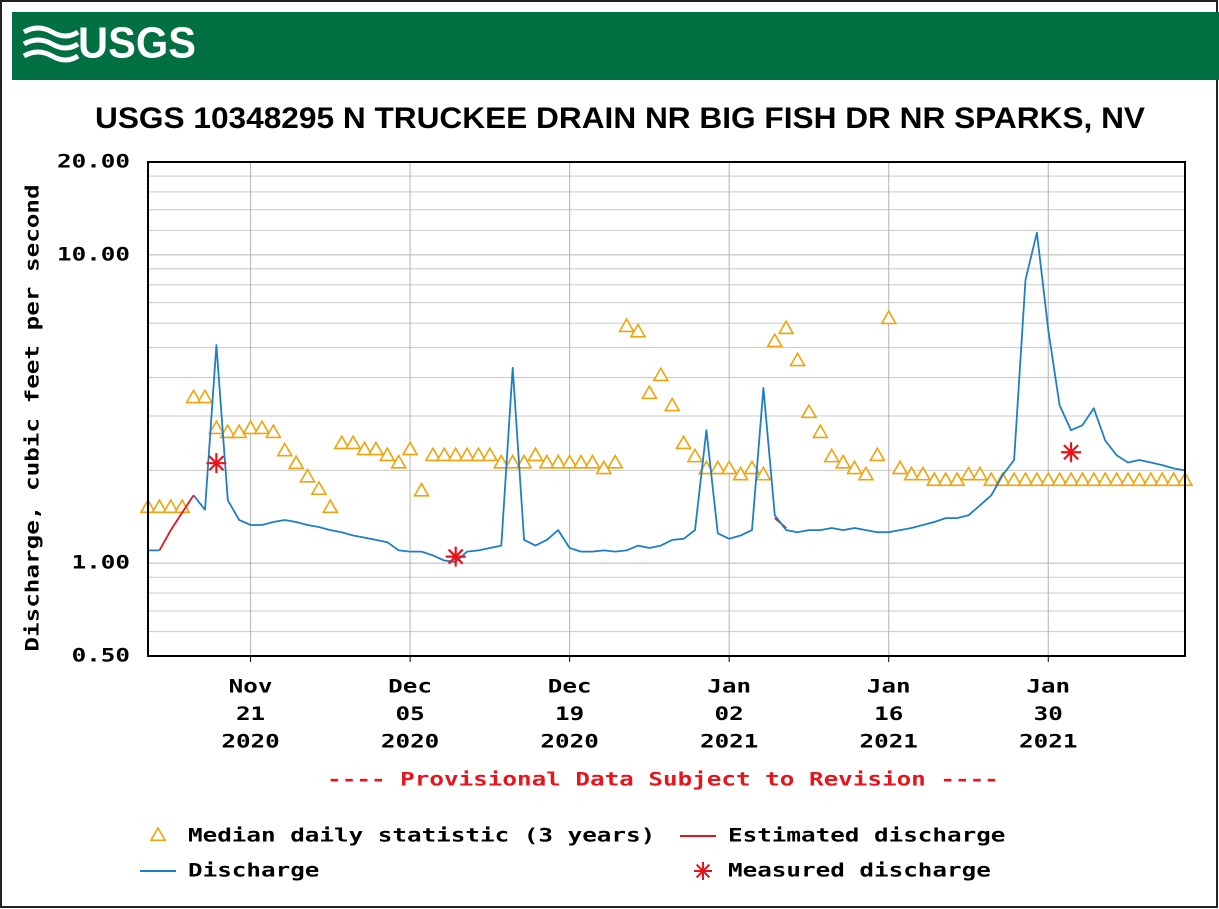  I want to click on banner, so click(615, 46).